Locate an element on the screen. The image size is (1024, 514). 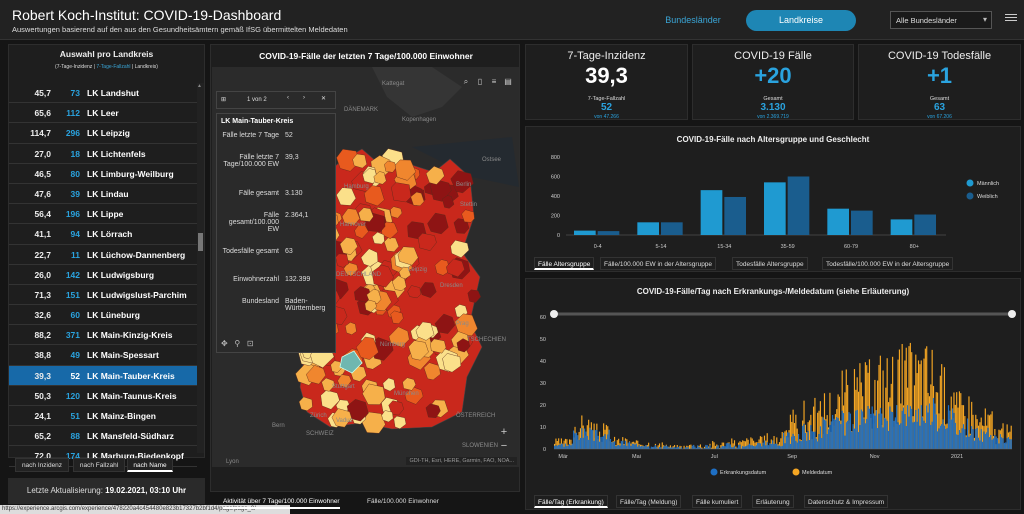
list-item: 71,3 151 LK Ludwigslust-Parchim is located at coordinates (103, 295).